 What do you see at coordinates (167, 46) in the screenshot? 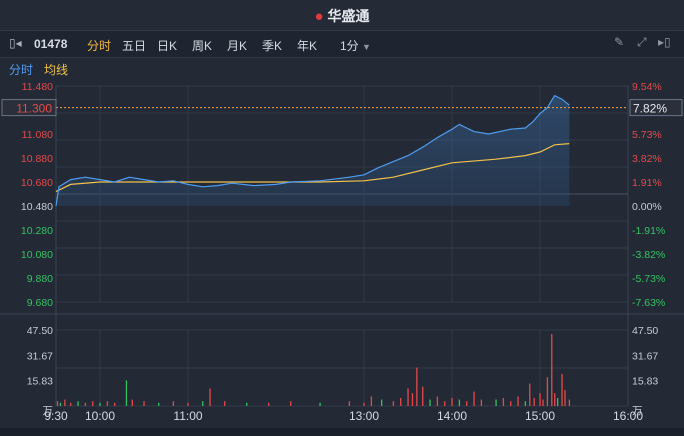
I see `tab-daily-k: 日K` at bounding box center [167, 46].